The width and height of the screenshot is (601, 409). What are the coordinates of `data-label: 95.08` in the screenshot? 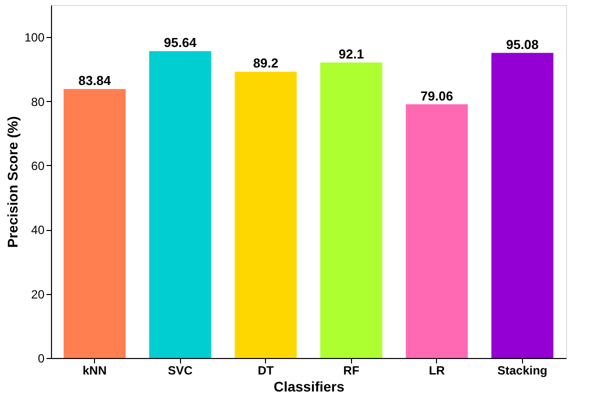 It's located at (522, 44).